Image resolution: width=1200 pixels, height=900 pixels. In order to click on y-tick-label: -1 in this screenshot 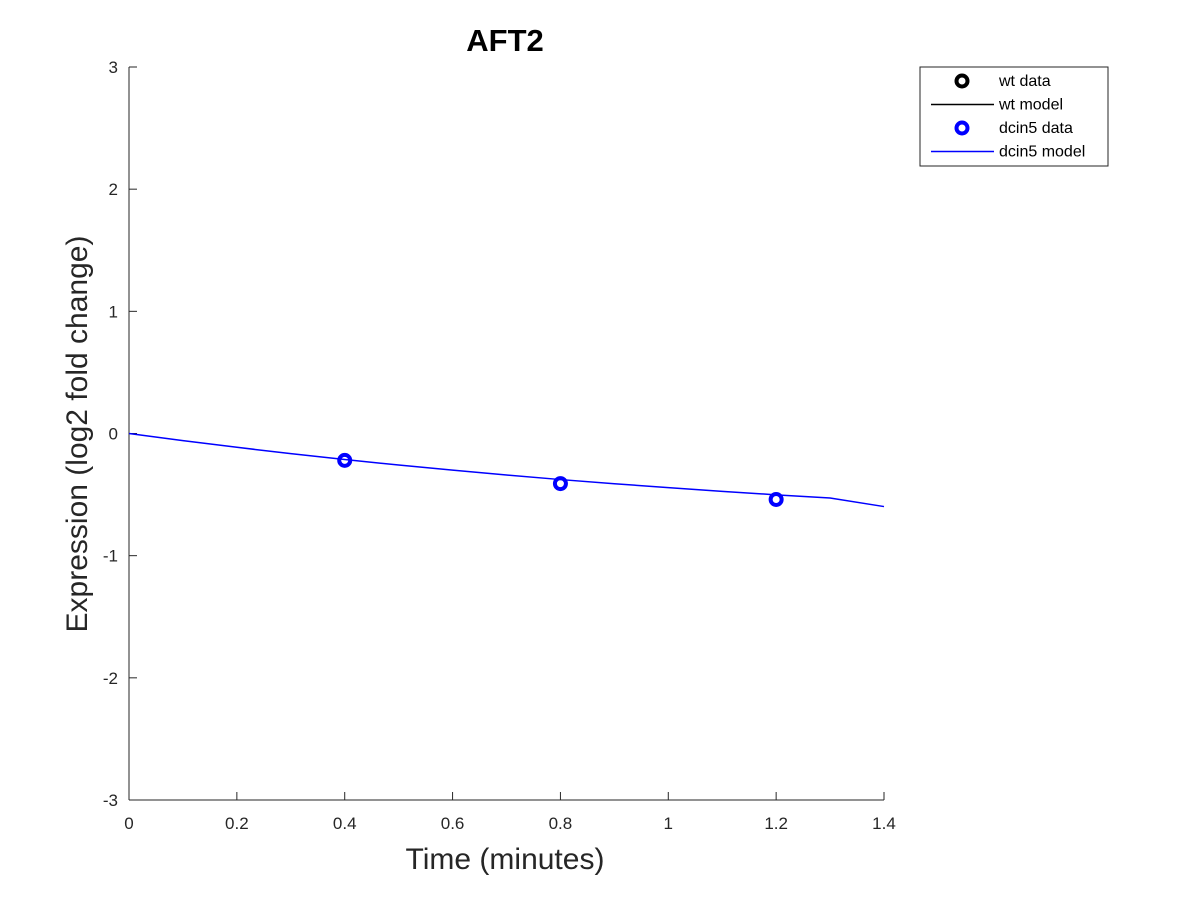, I will do `click(110, 556)`.